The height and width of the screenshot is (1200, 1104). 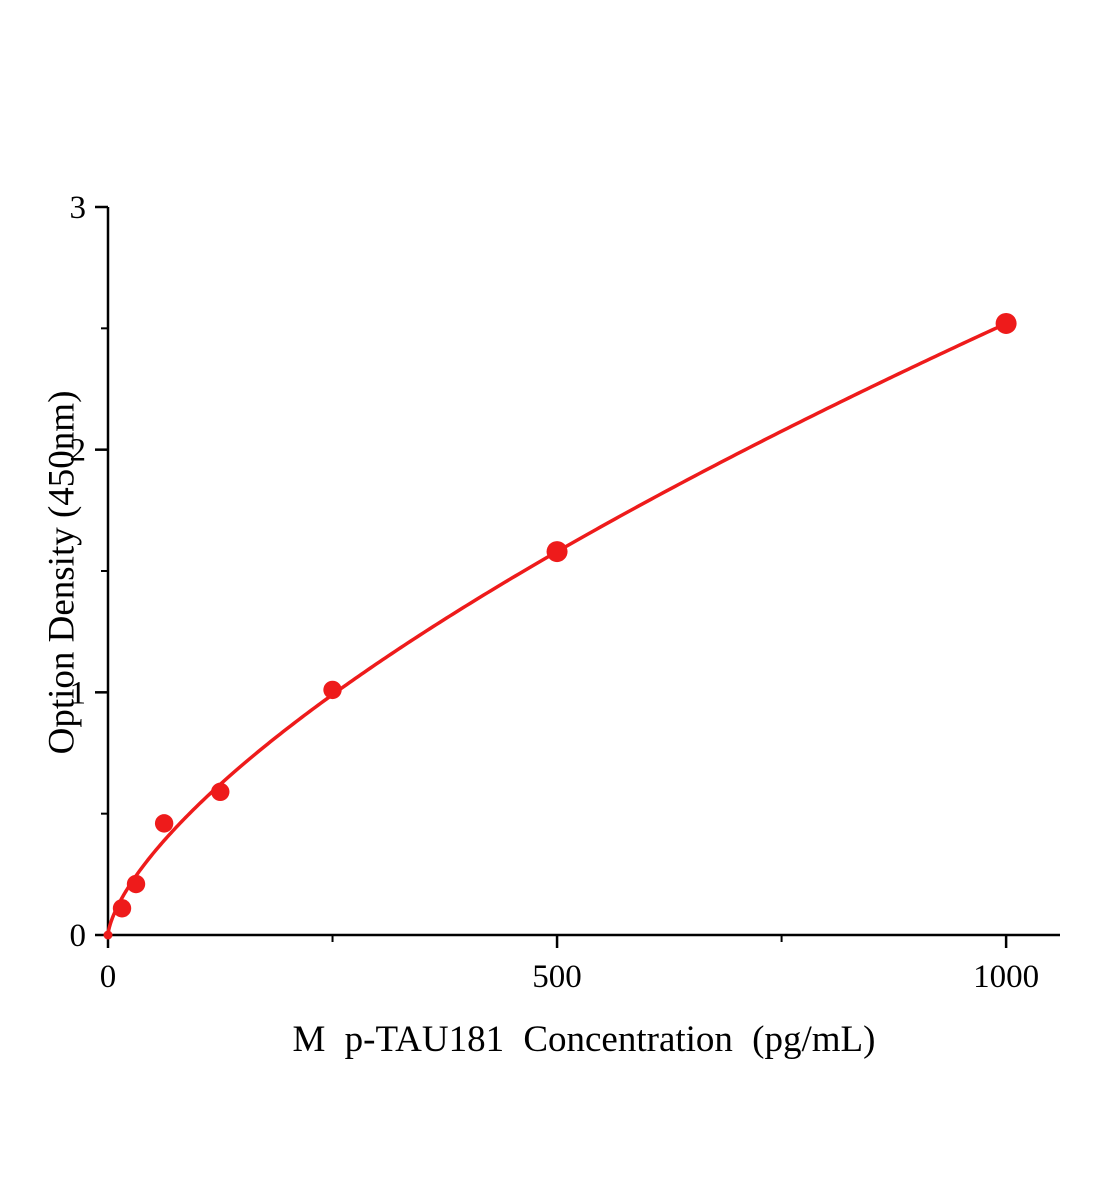 I want to click on x-tick-label: 1000, so click(x=1006, y=977).